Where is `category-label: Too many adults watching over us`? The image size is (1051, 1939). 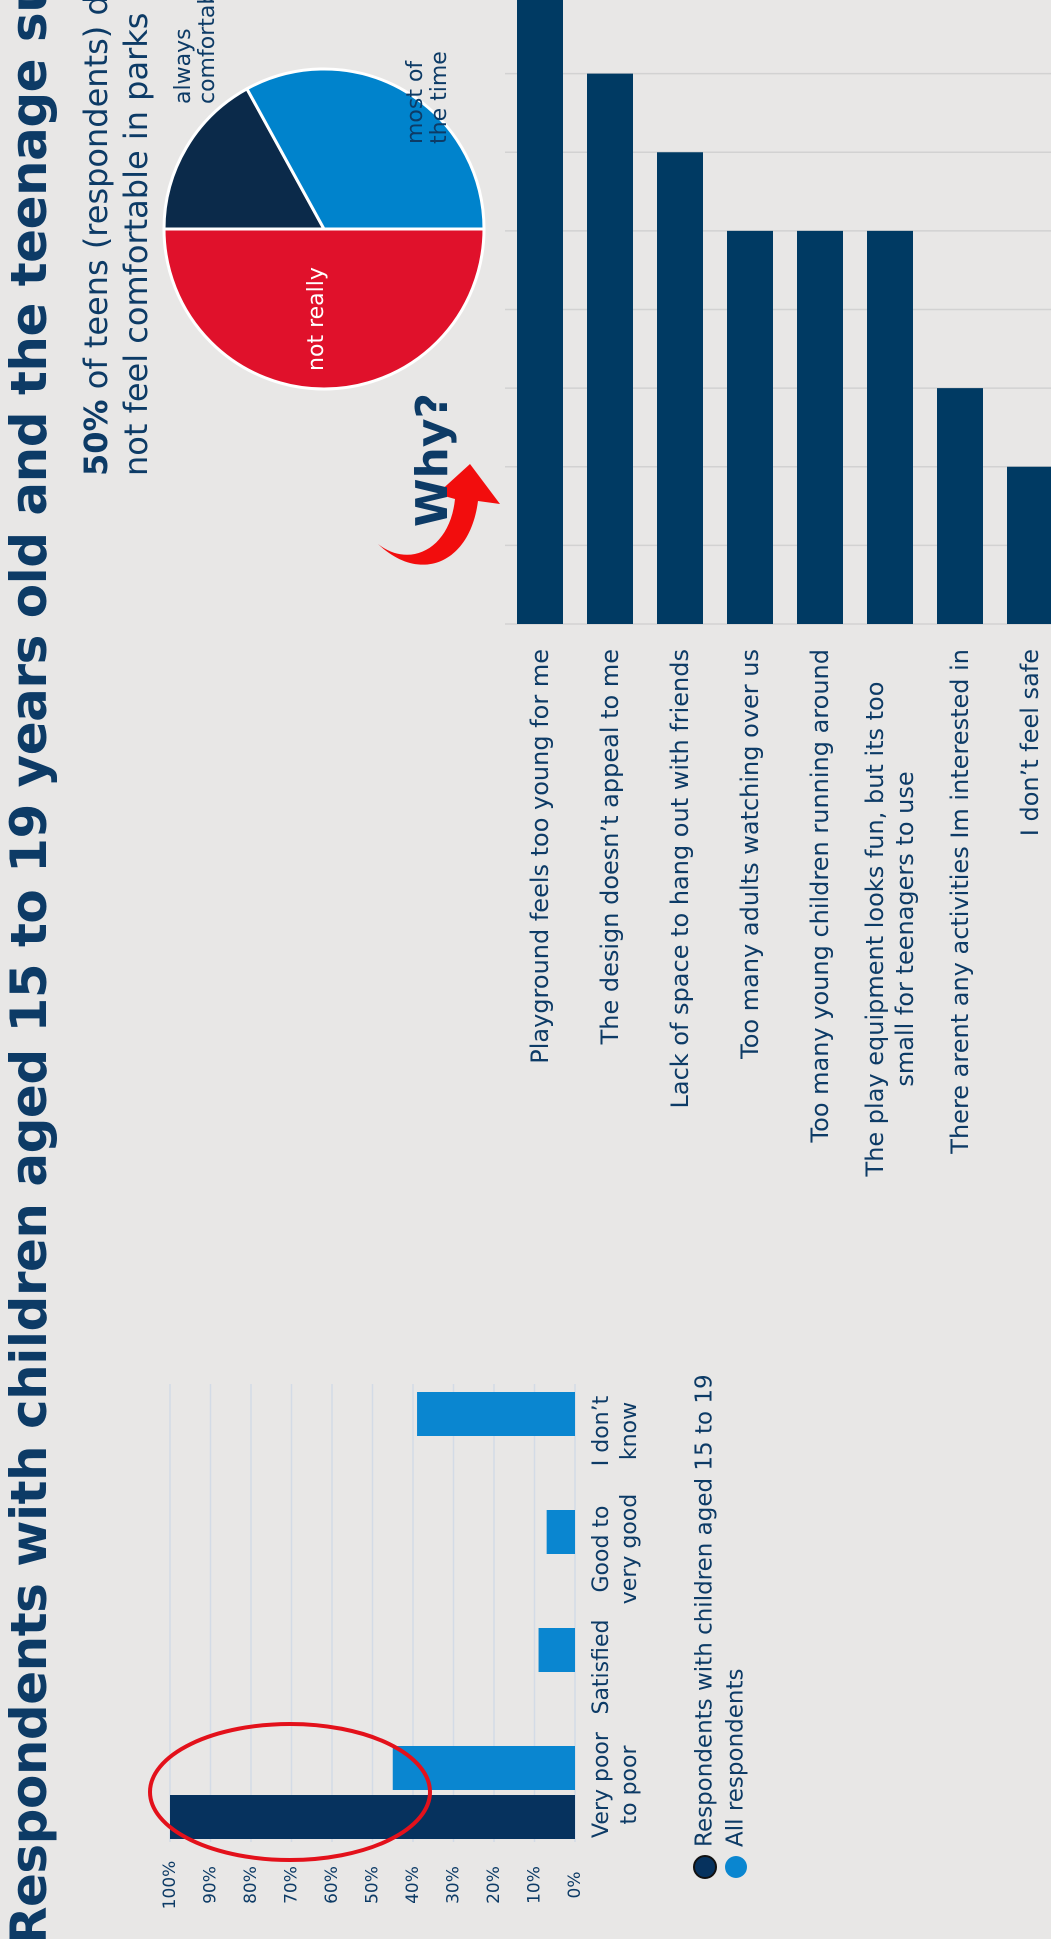
category-label: Too many adults watching over us is located at coordinates (750, 999).